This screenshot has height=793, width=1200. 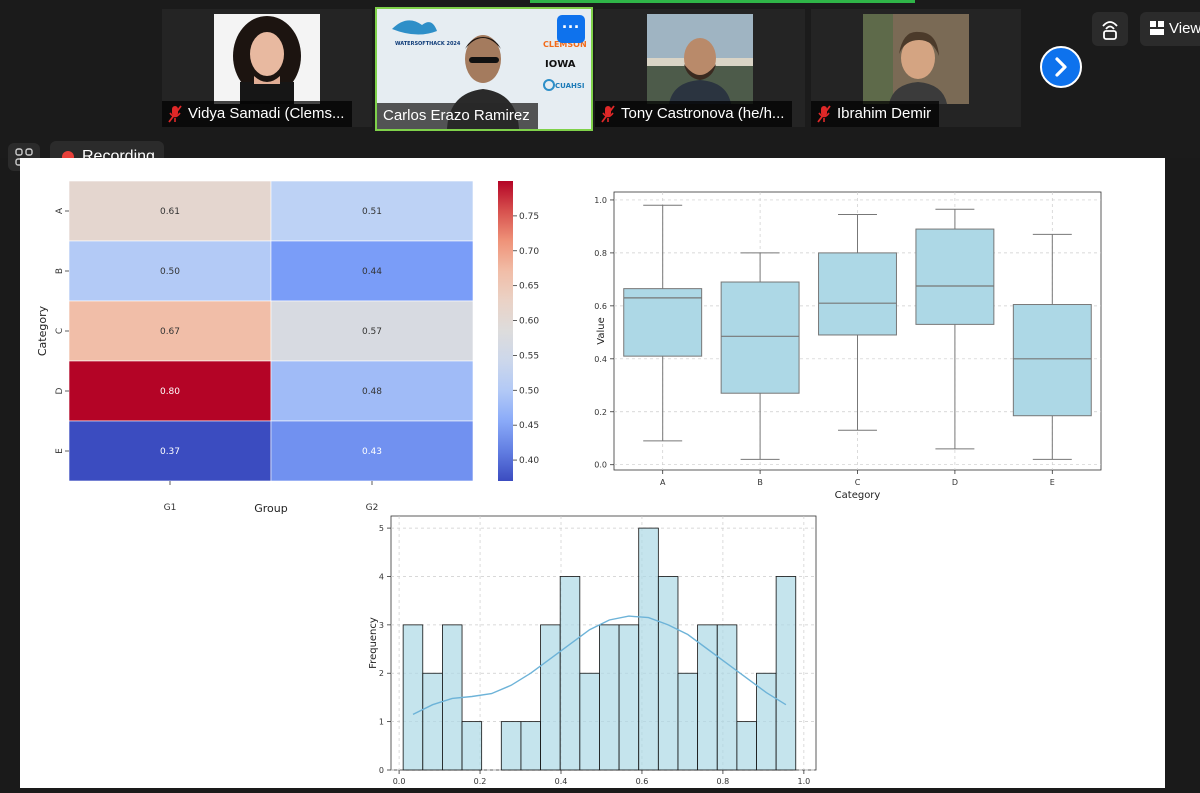 I want to click on histogram-ytick-label: 1, so click(x=381, y=722).